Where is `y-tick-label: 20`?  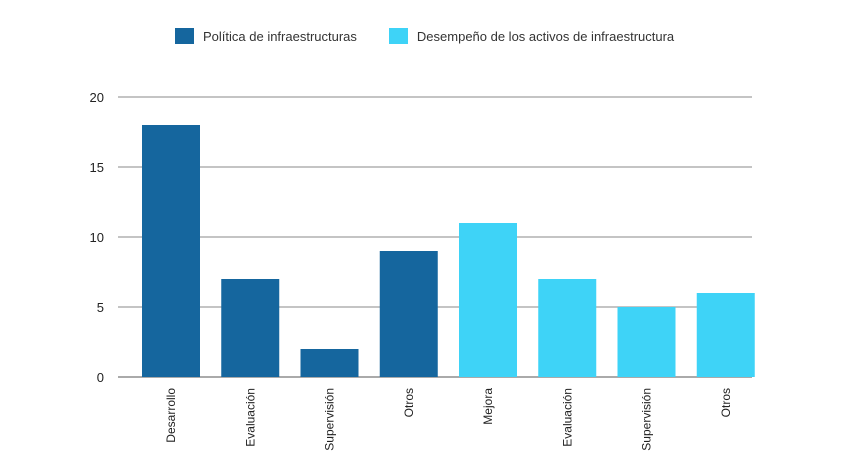 y-tick-label: 20 is located at coordinates (97, 97).